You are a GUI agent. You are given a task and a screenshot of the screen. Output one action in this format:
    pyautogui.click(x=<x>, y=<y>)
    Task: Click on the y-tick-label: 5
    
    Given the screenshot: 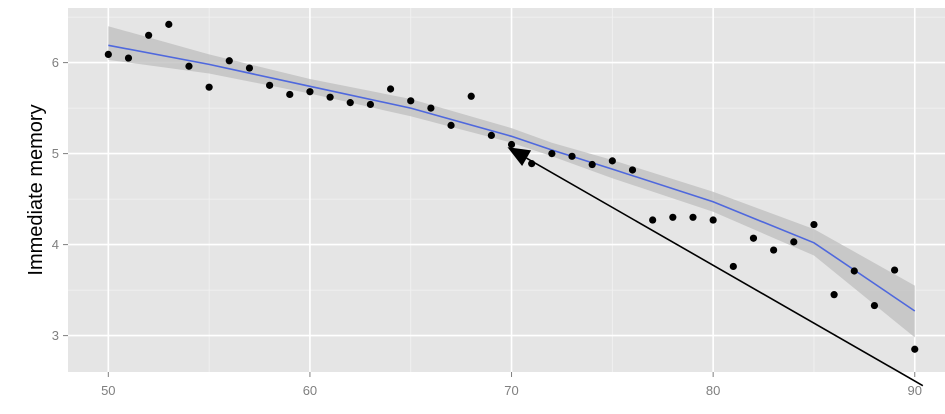 What is the action you would take?
    pyautogui.click(x=55, y=153)
    